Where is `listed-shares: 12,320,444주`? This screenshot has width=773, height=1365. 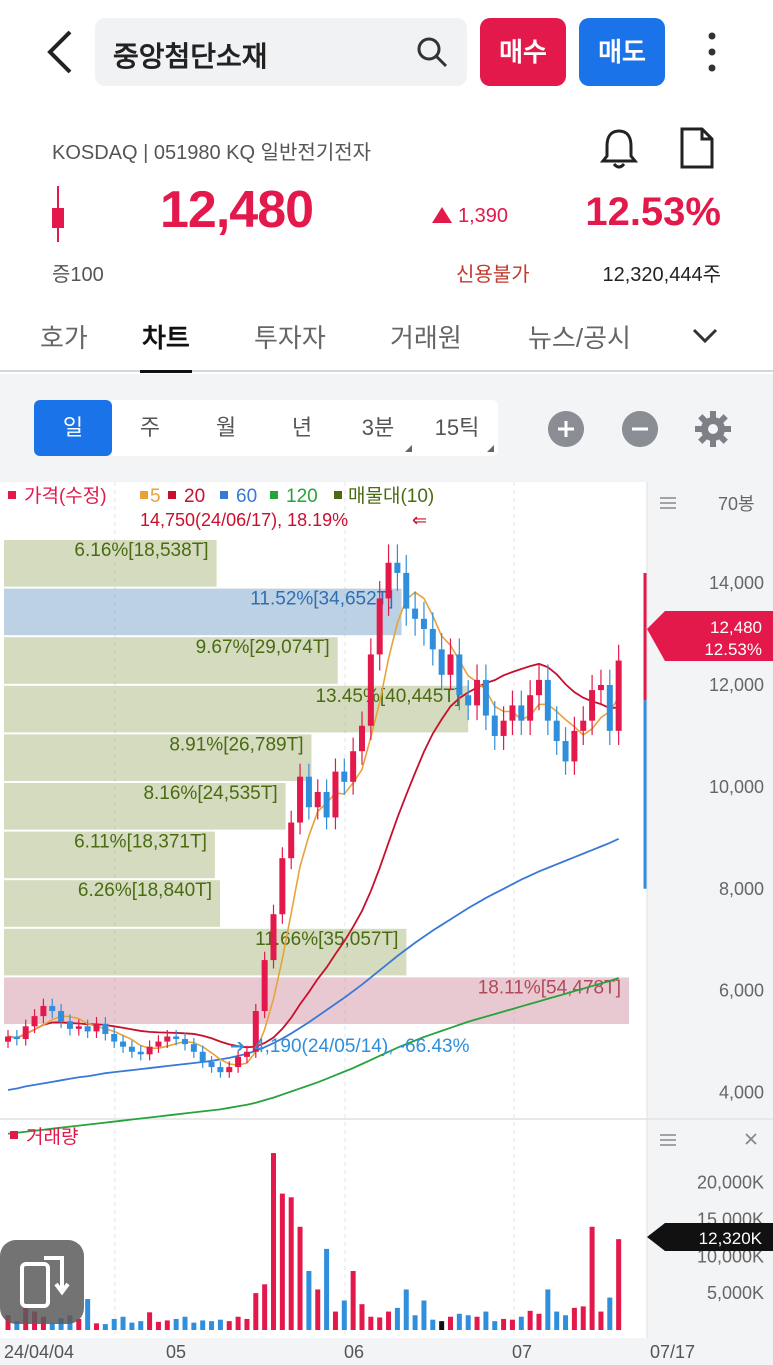
listed-shares: 12,320,444주 is located at coordinates (662, 275).